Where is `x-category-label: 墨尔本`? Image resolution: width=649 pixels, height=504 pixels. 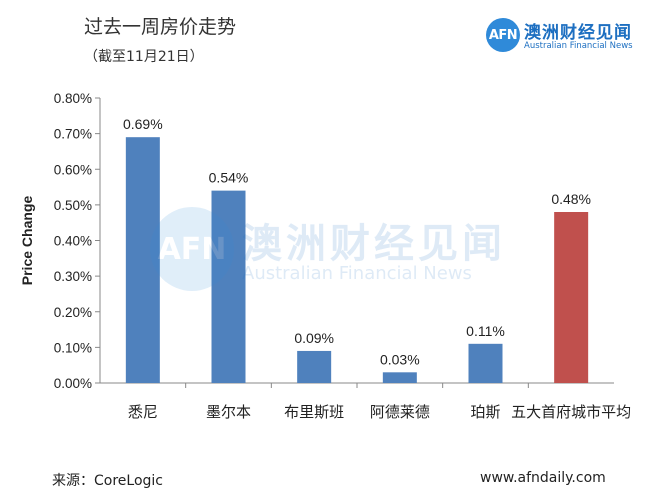
x-category-label: 墨尔本 is located at coordinates (228, 412).